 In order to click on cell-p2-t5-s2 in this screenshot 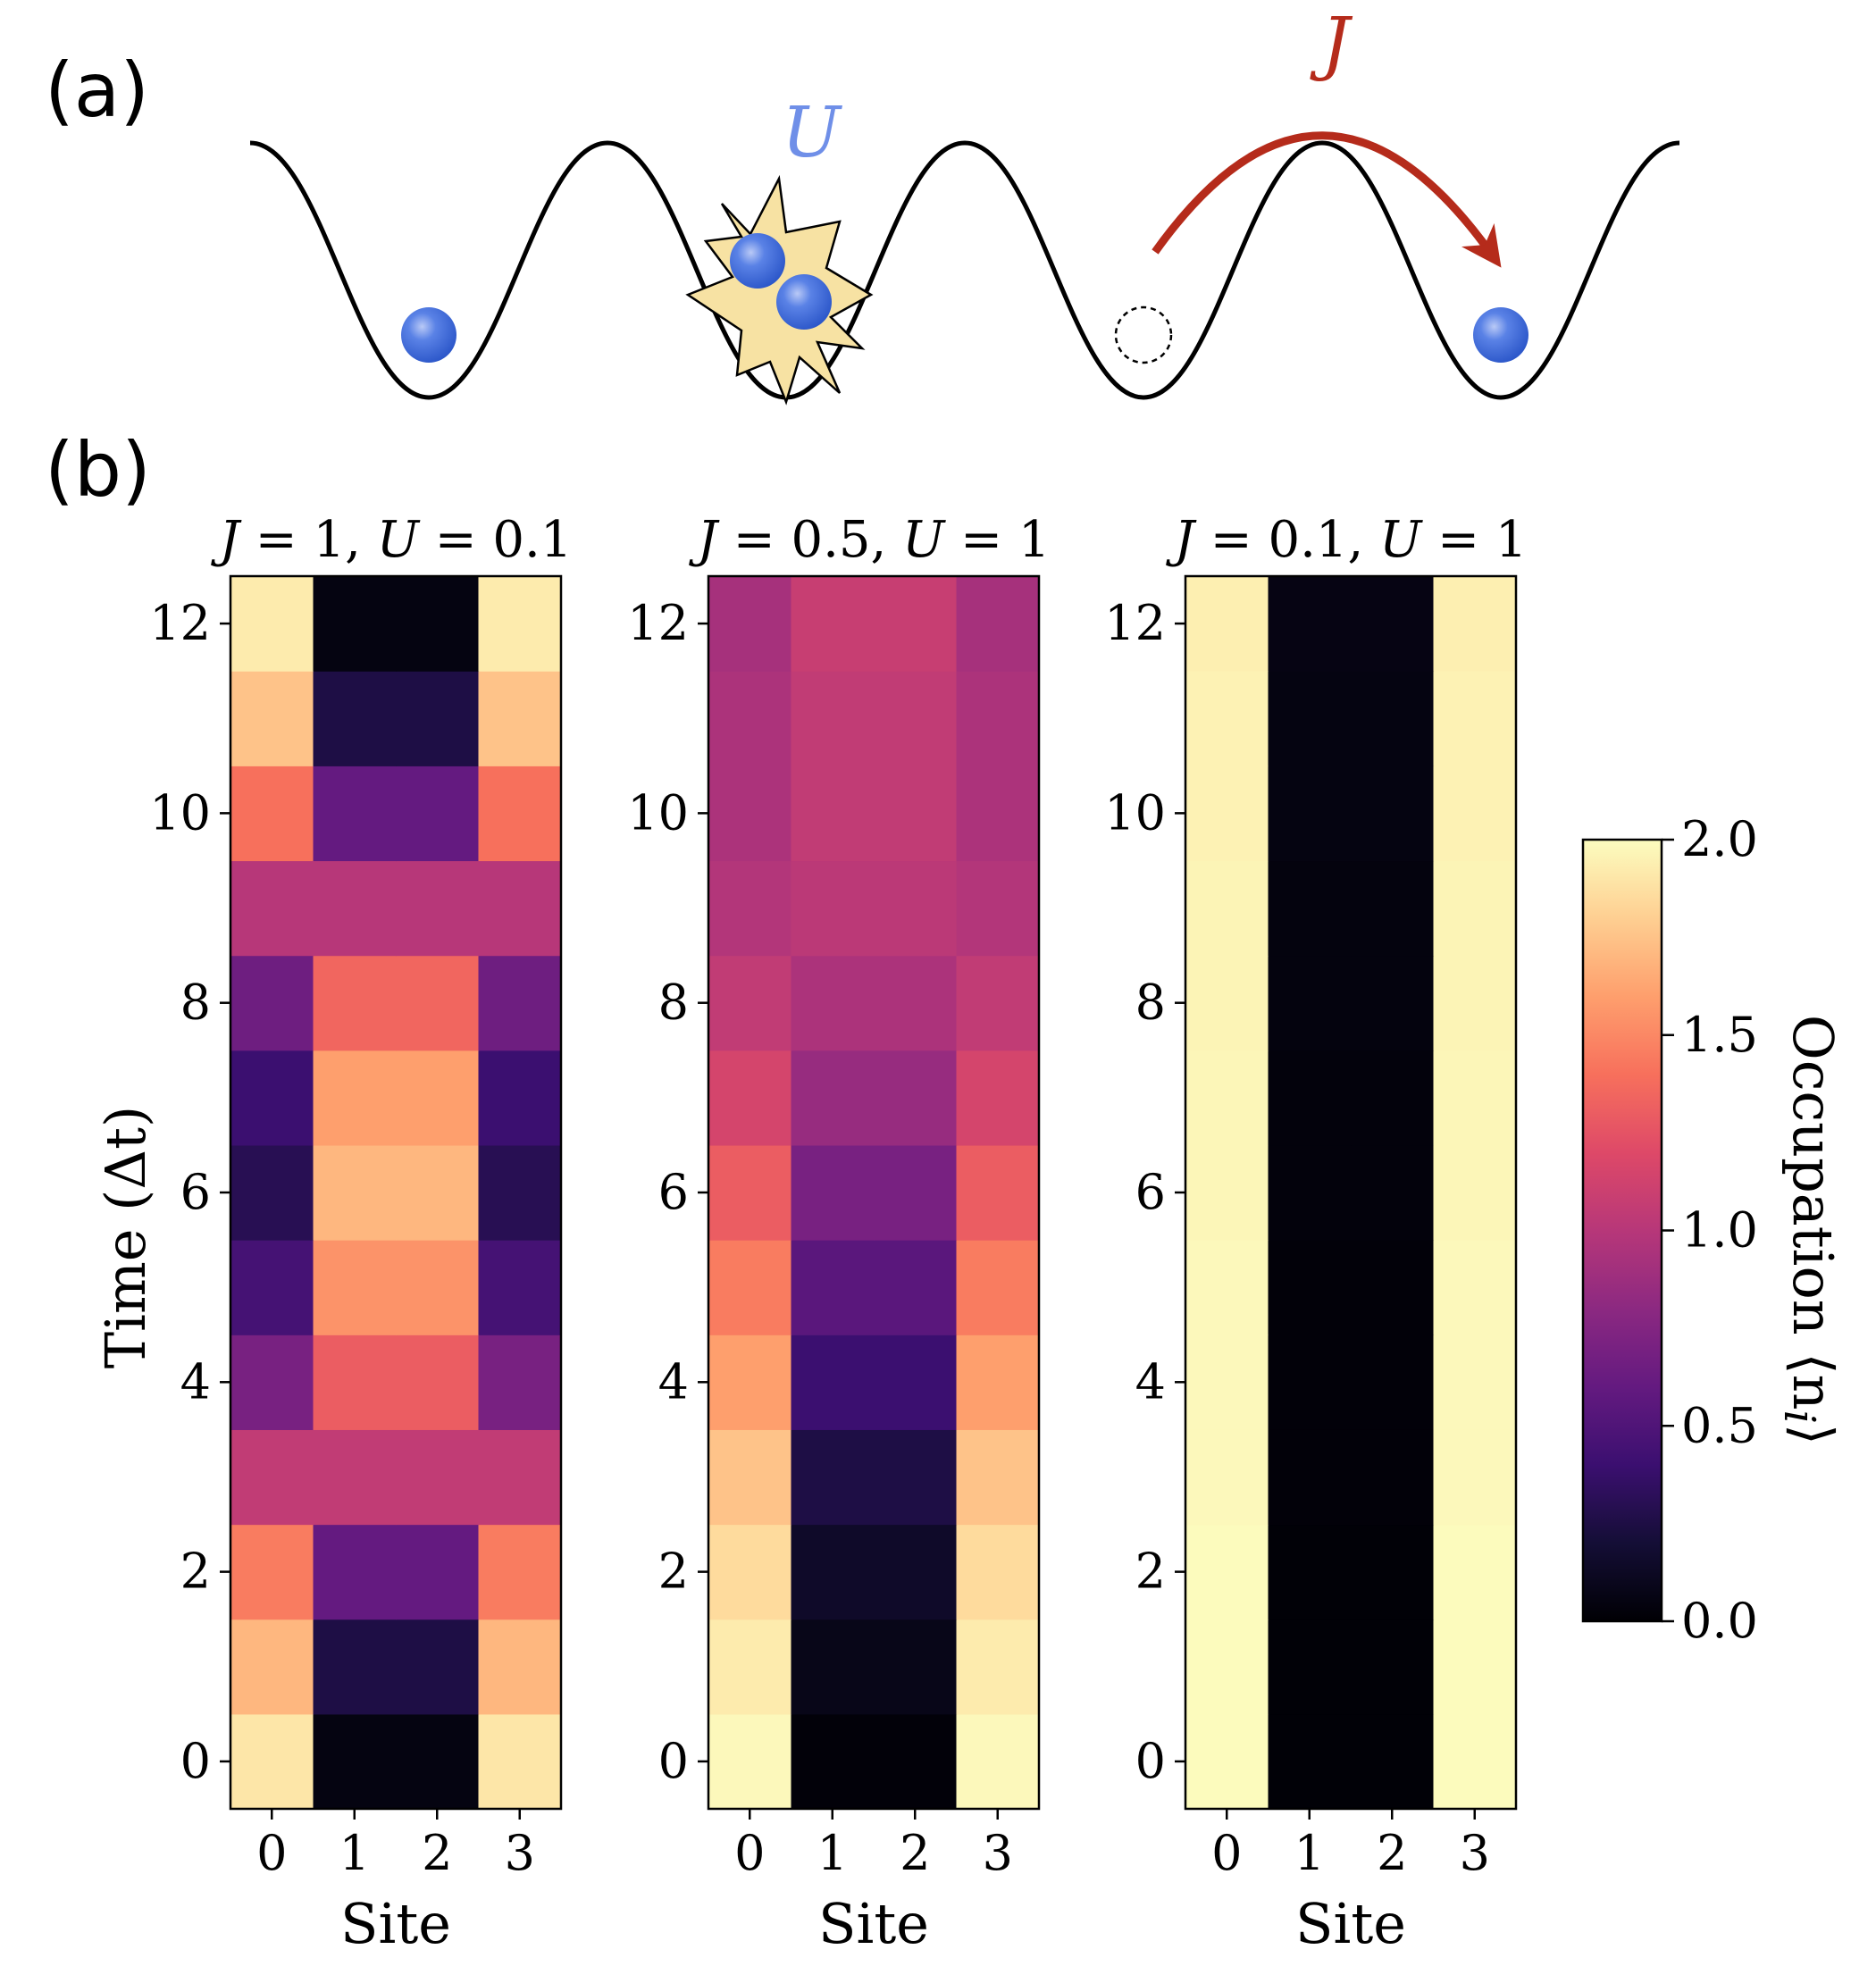, I will do `click(1393, 1287)`.